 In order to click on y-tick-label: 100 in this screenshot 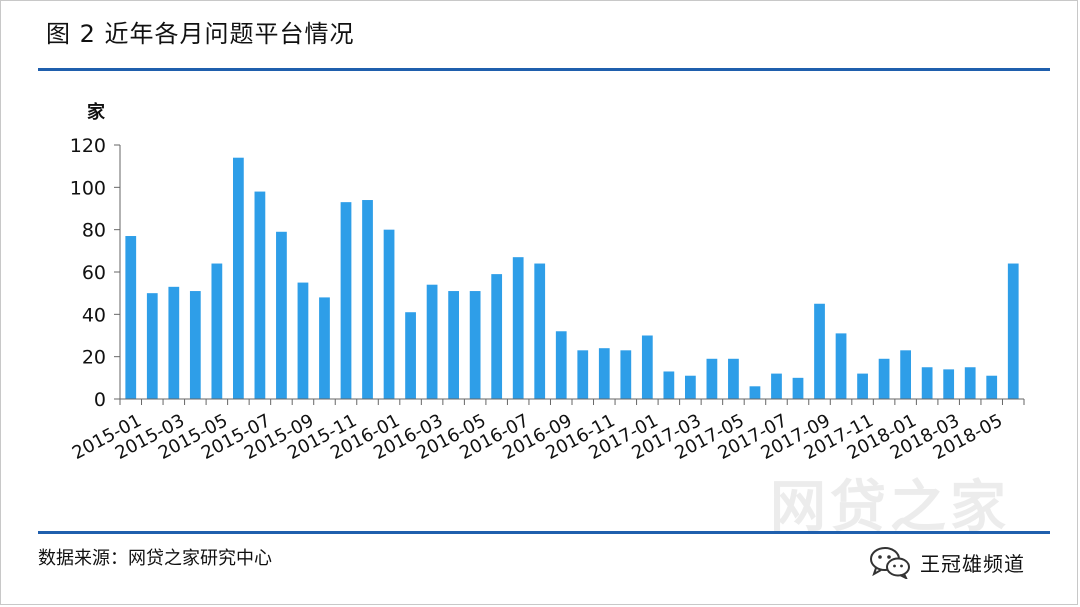, I will do `click(88, 188)`.